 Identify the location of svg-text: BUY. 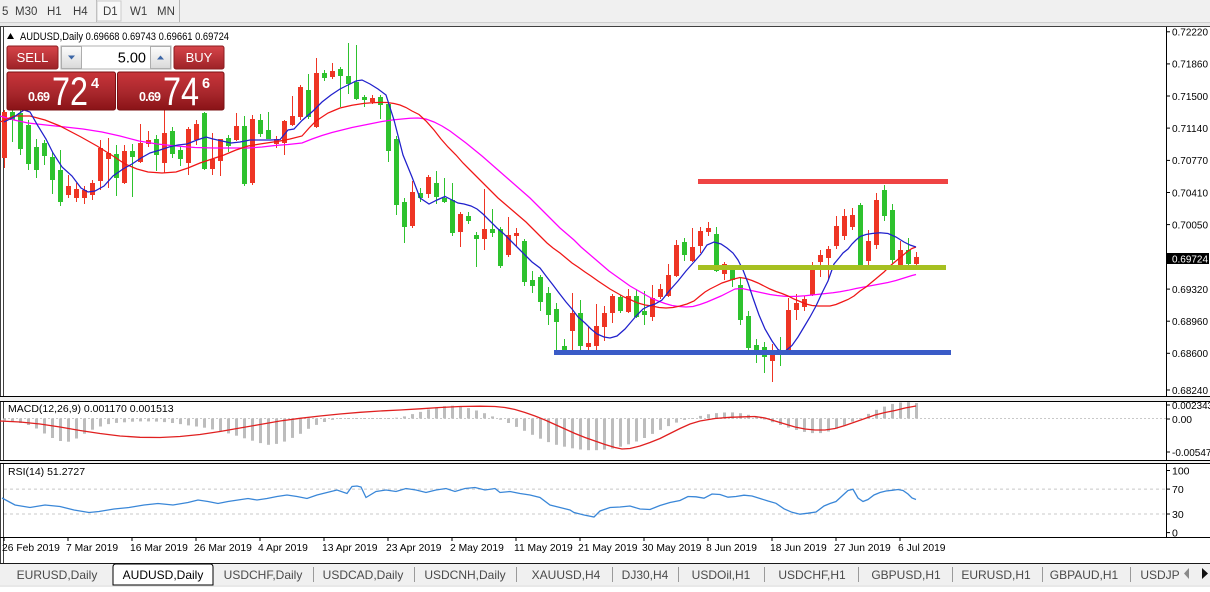
(199, 57).